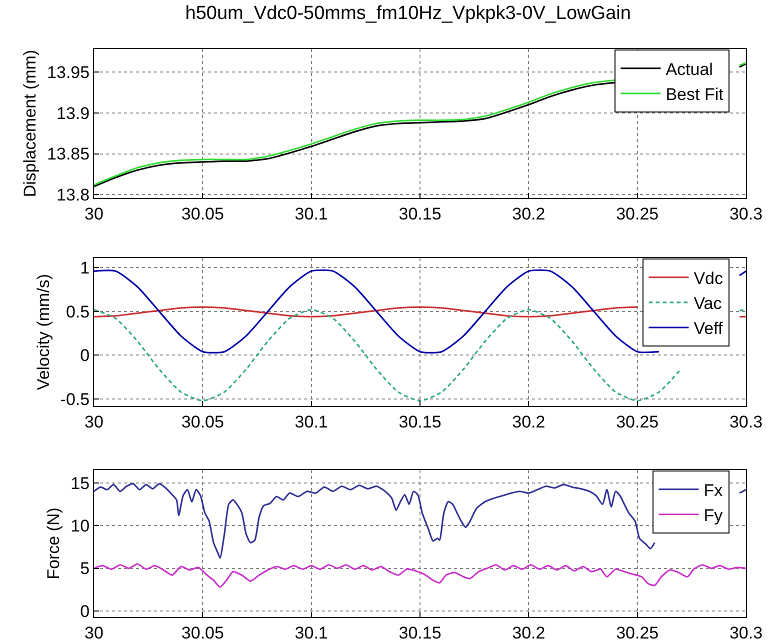 This screenshot has width=770, height=642. I want to click on y-tick-label: 13.85, so click(68, 154).